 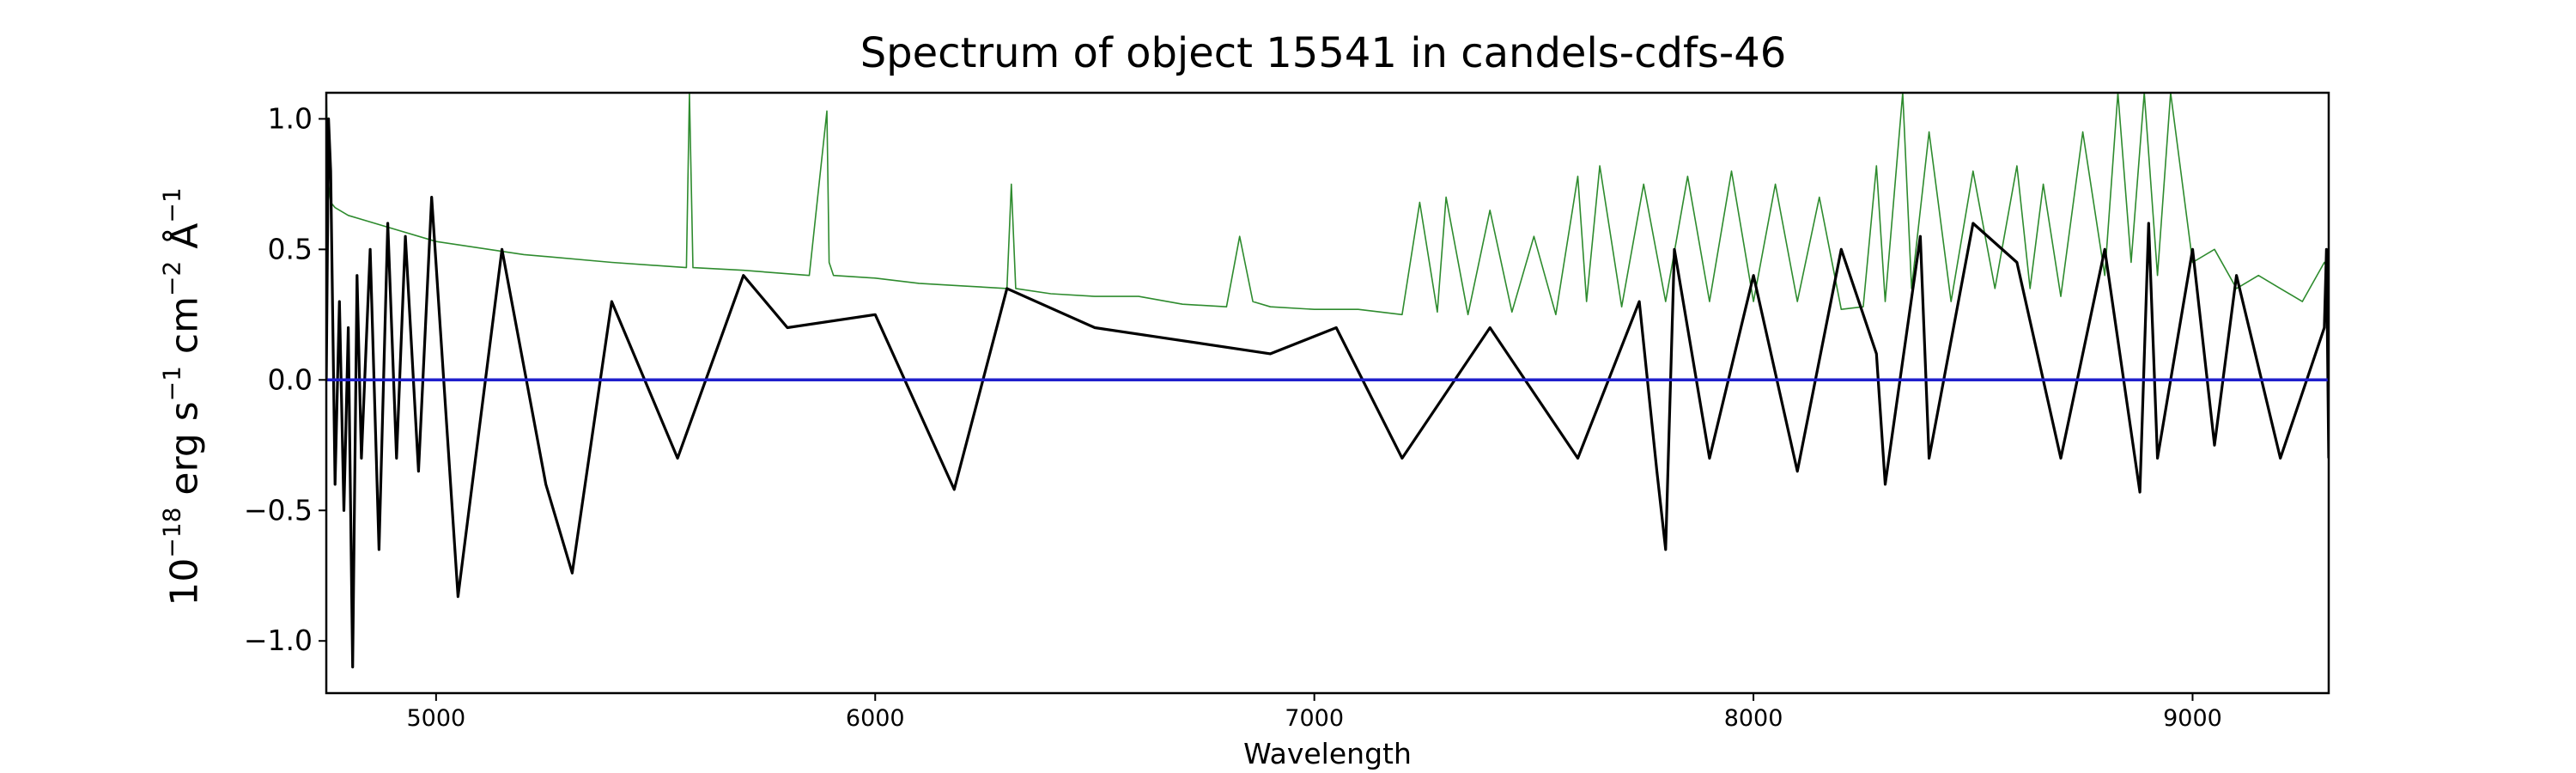 What do you see at coordinates (279, 640) in the screenshot?
I see `y-tick-label: −1.0` at bounding box center [279, 640].